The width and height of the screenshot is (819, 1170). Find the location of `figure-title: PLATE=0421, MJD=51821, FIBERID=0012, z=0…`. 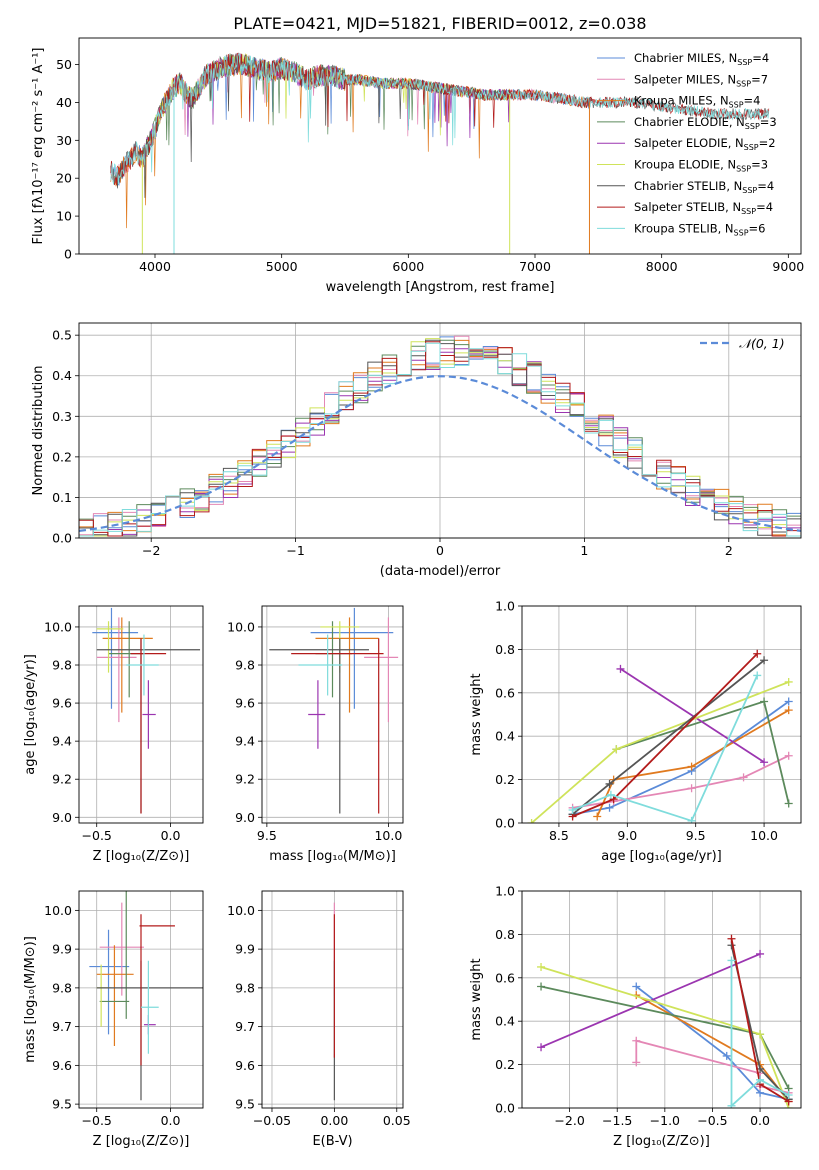

figure-title: PLATE=0421, MJD=51821, FIBERID=0012, z=0… is located at coordinates (439, 23).